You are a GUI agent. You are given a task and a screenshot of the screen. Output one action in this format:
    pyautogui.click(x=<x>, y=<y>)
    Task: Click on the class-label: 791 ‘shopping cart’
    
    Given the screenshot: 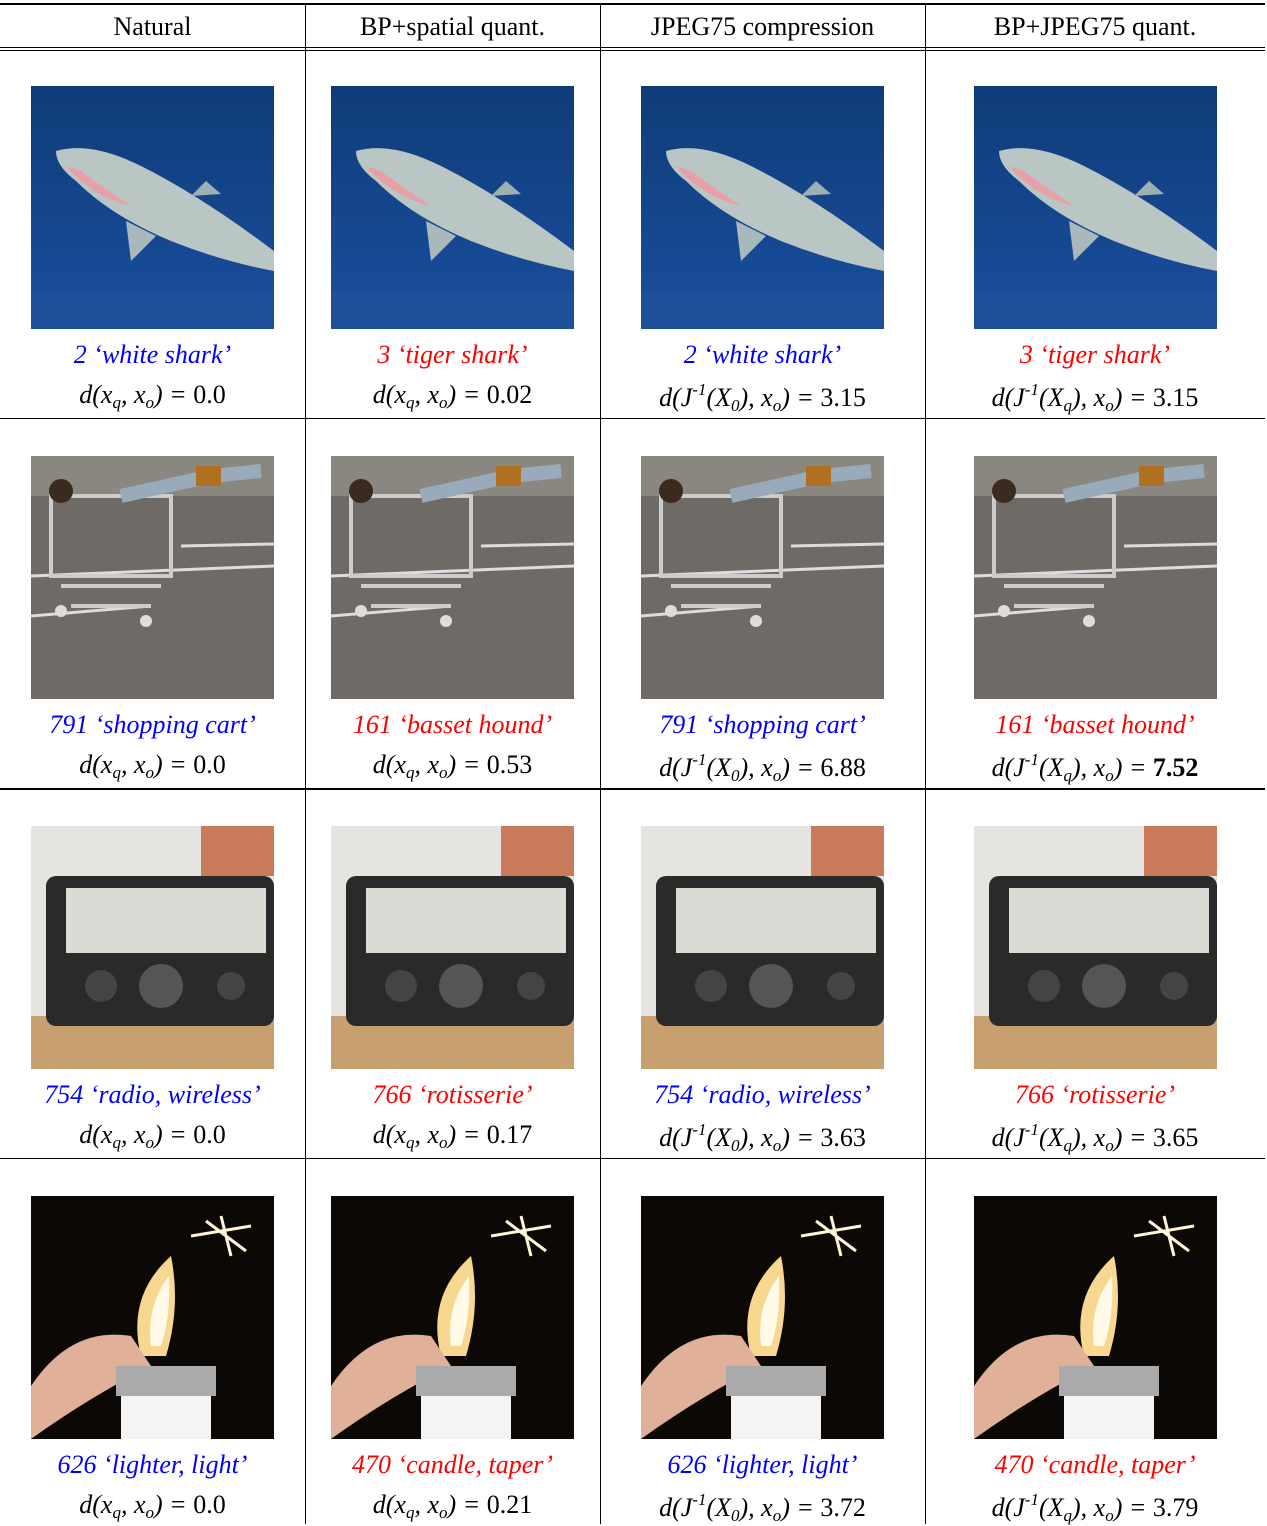 What is the action you would take?
    pyautogui.click(x=152, y=724)
    